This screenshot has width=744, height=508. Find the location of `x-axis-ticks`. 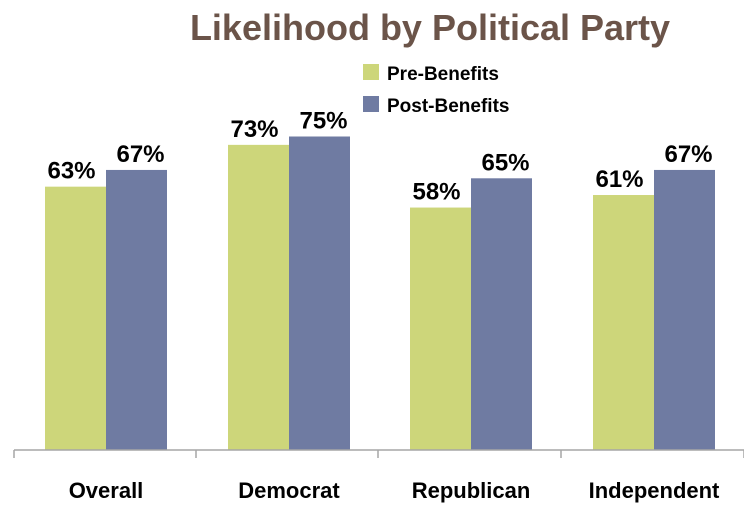

x-axis-ticks is located at coordinates (378, 454).